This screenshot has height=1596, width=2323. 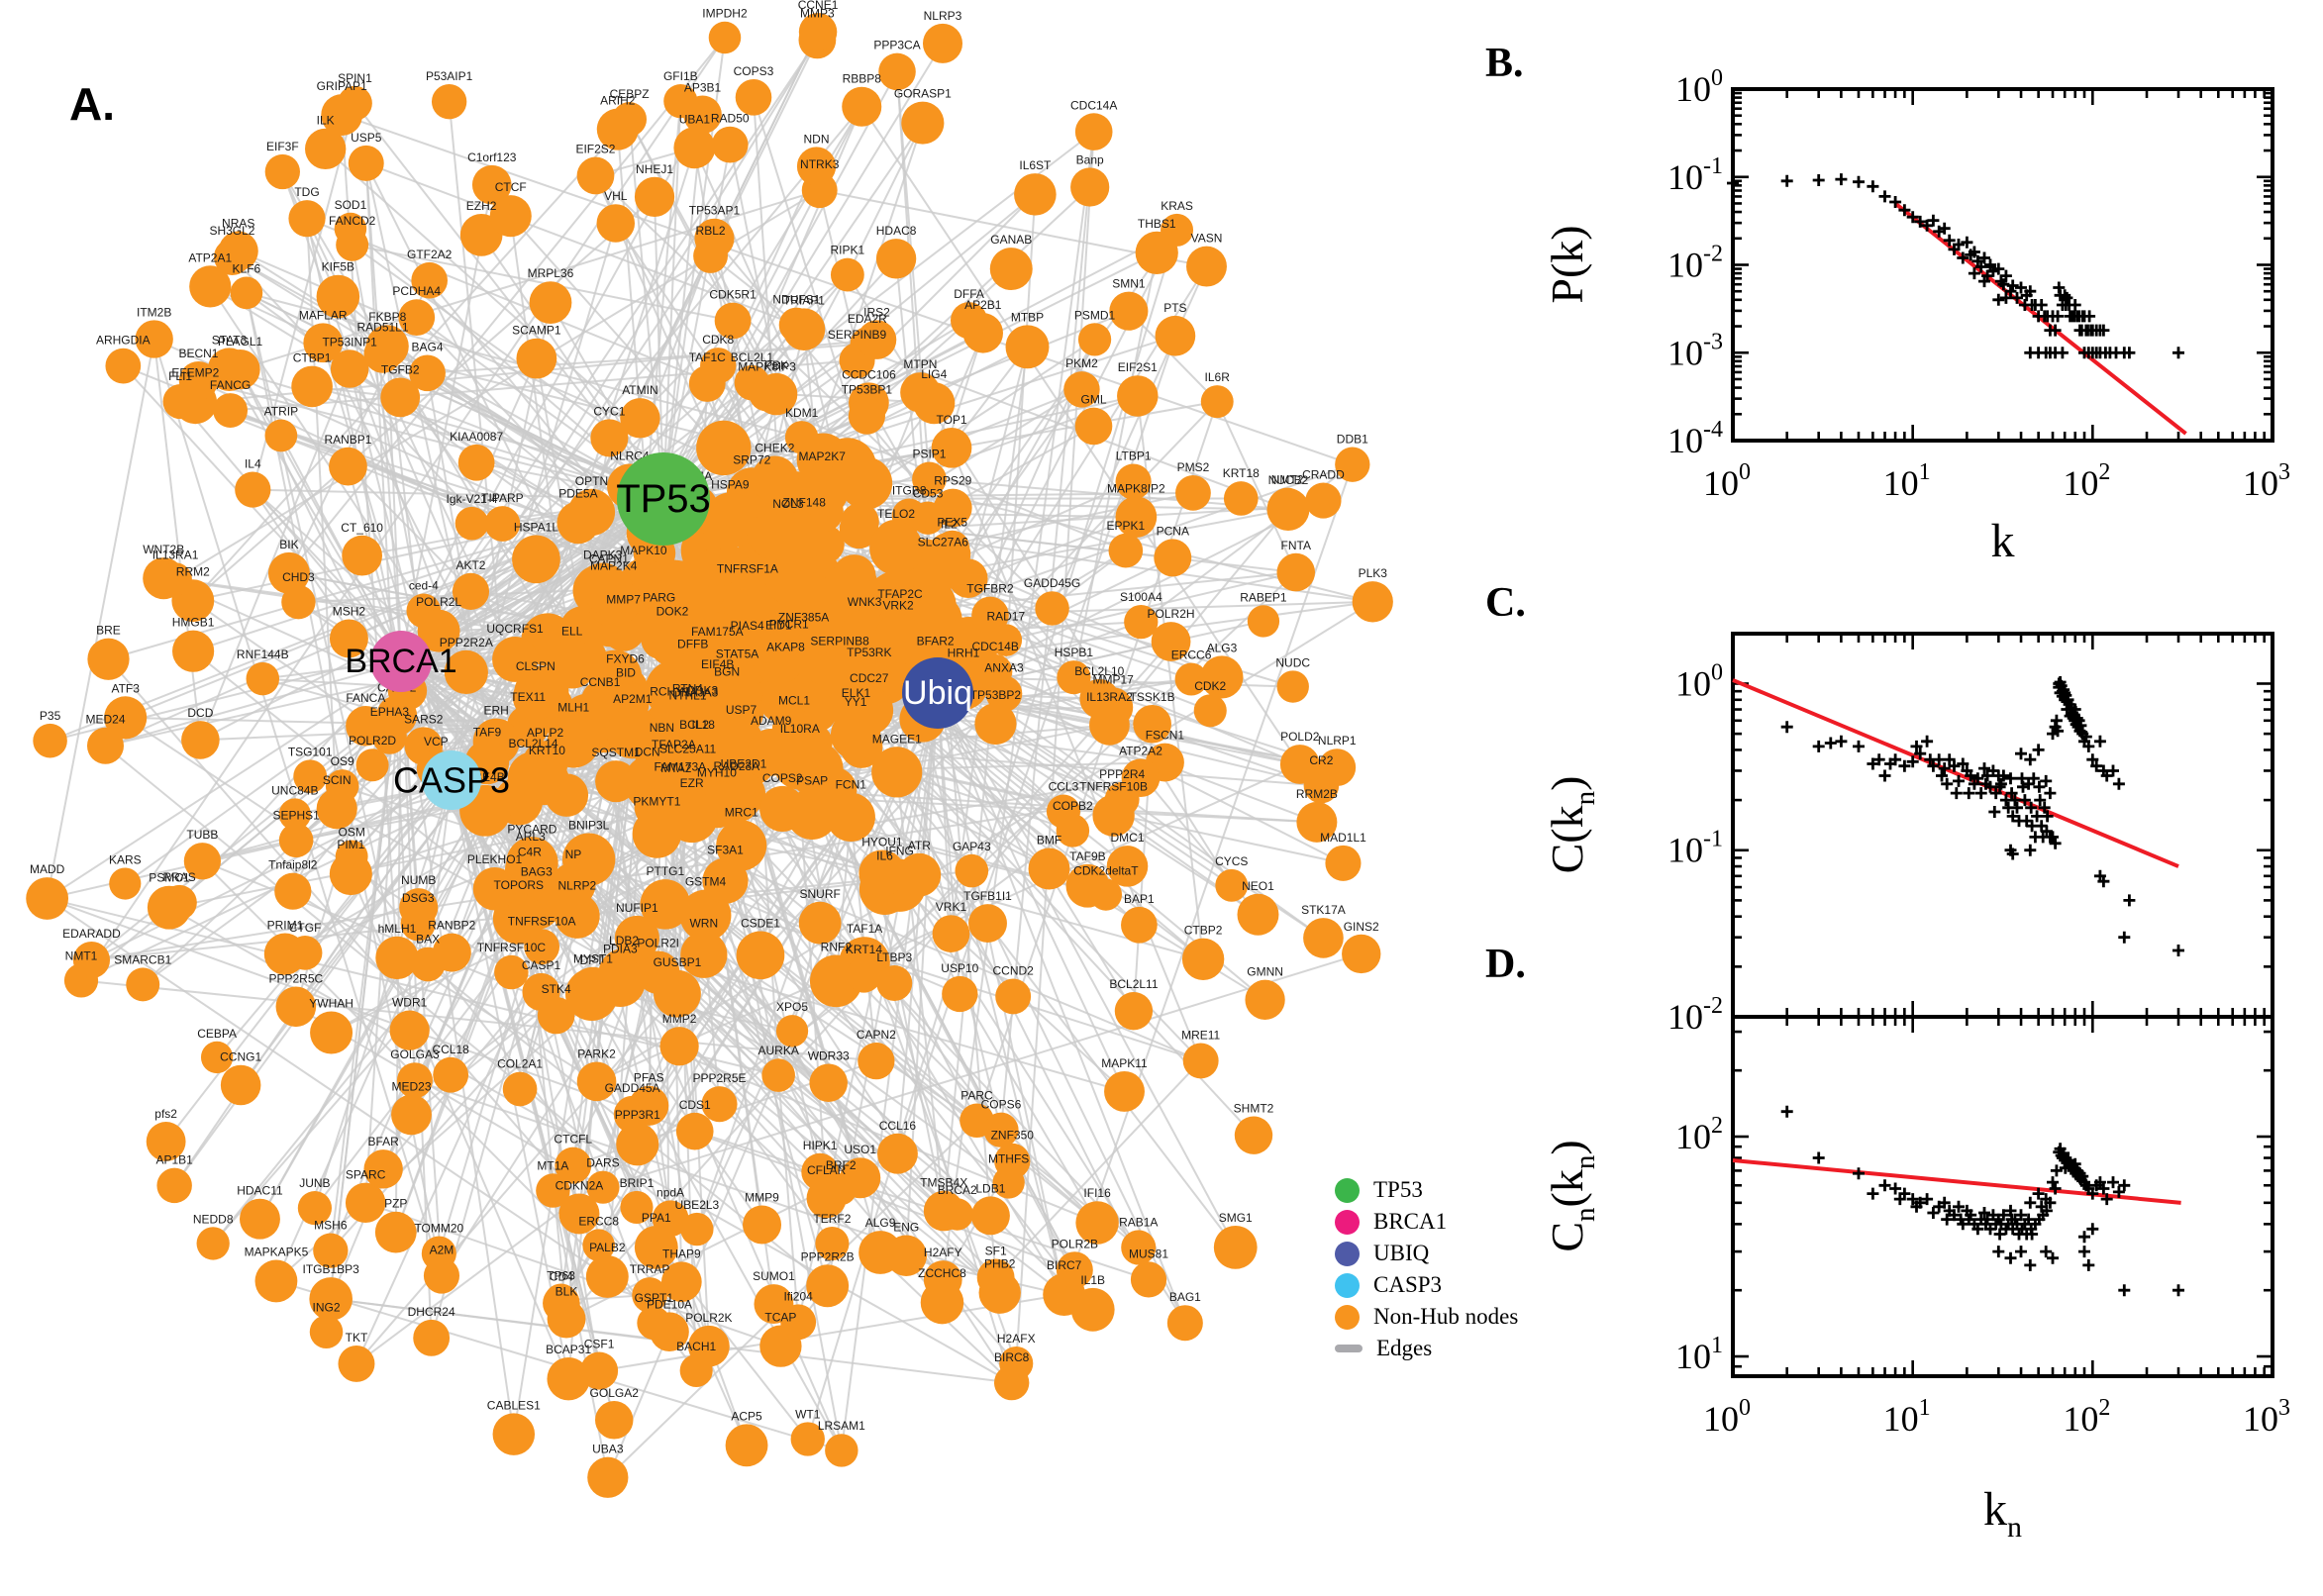 I want to click on network-node-label: ING2, so click(x=327, y=1307).